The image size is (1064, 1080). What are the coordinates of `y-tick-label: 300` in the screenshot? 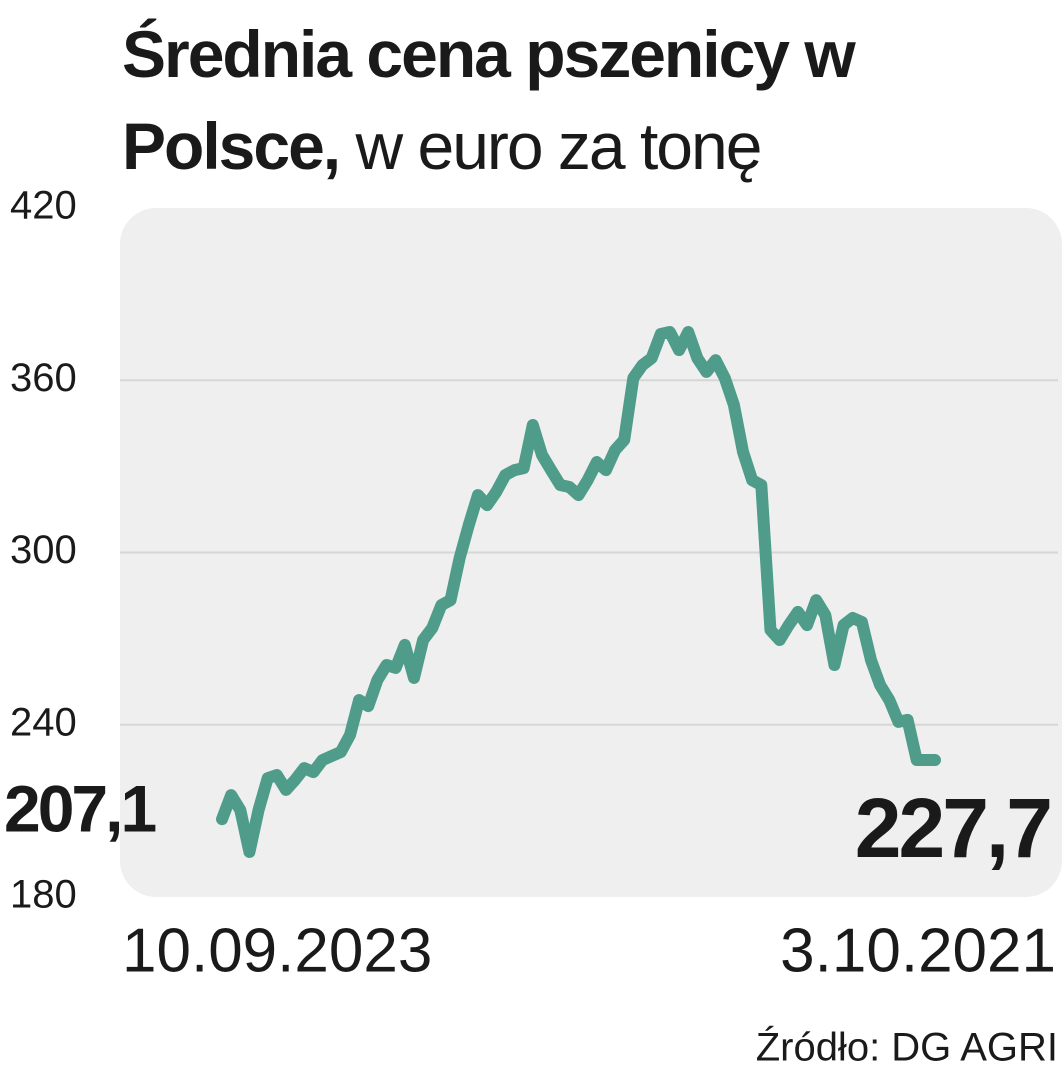 It's located at (43, 550).